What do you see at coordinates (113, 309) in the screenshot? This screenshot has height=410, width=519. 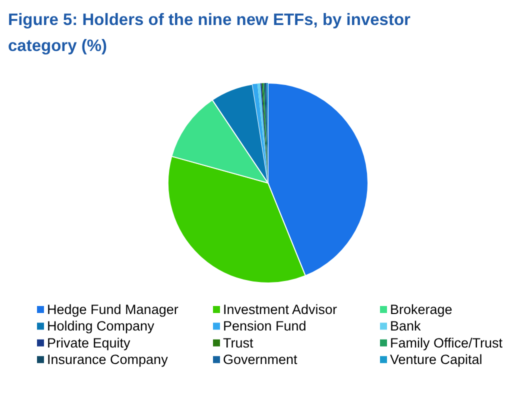 I see `legend-label: Hedge Fund Manager` at bounding box center [113, 309].